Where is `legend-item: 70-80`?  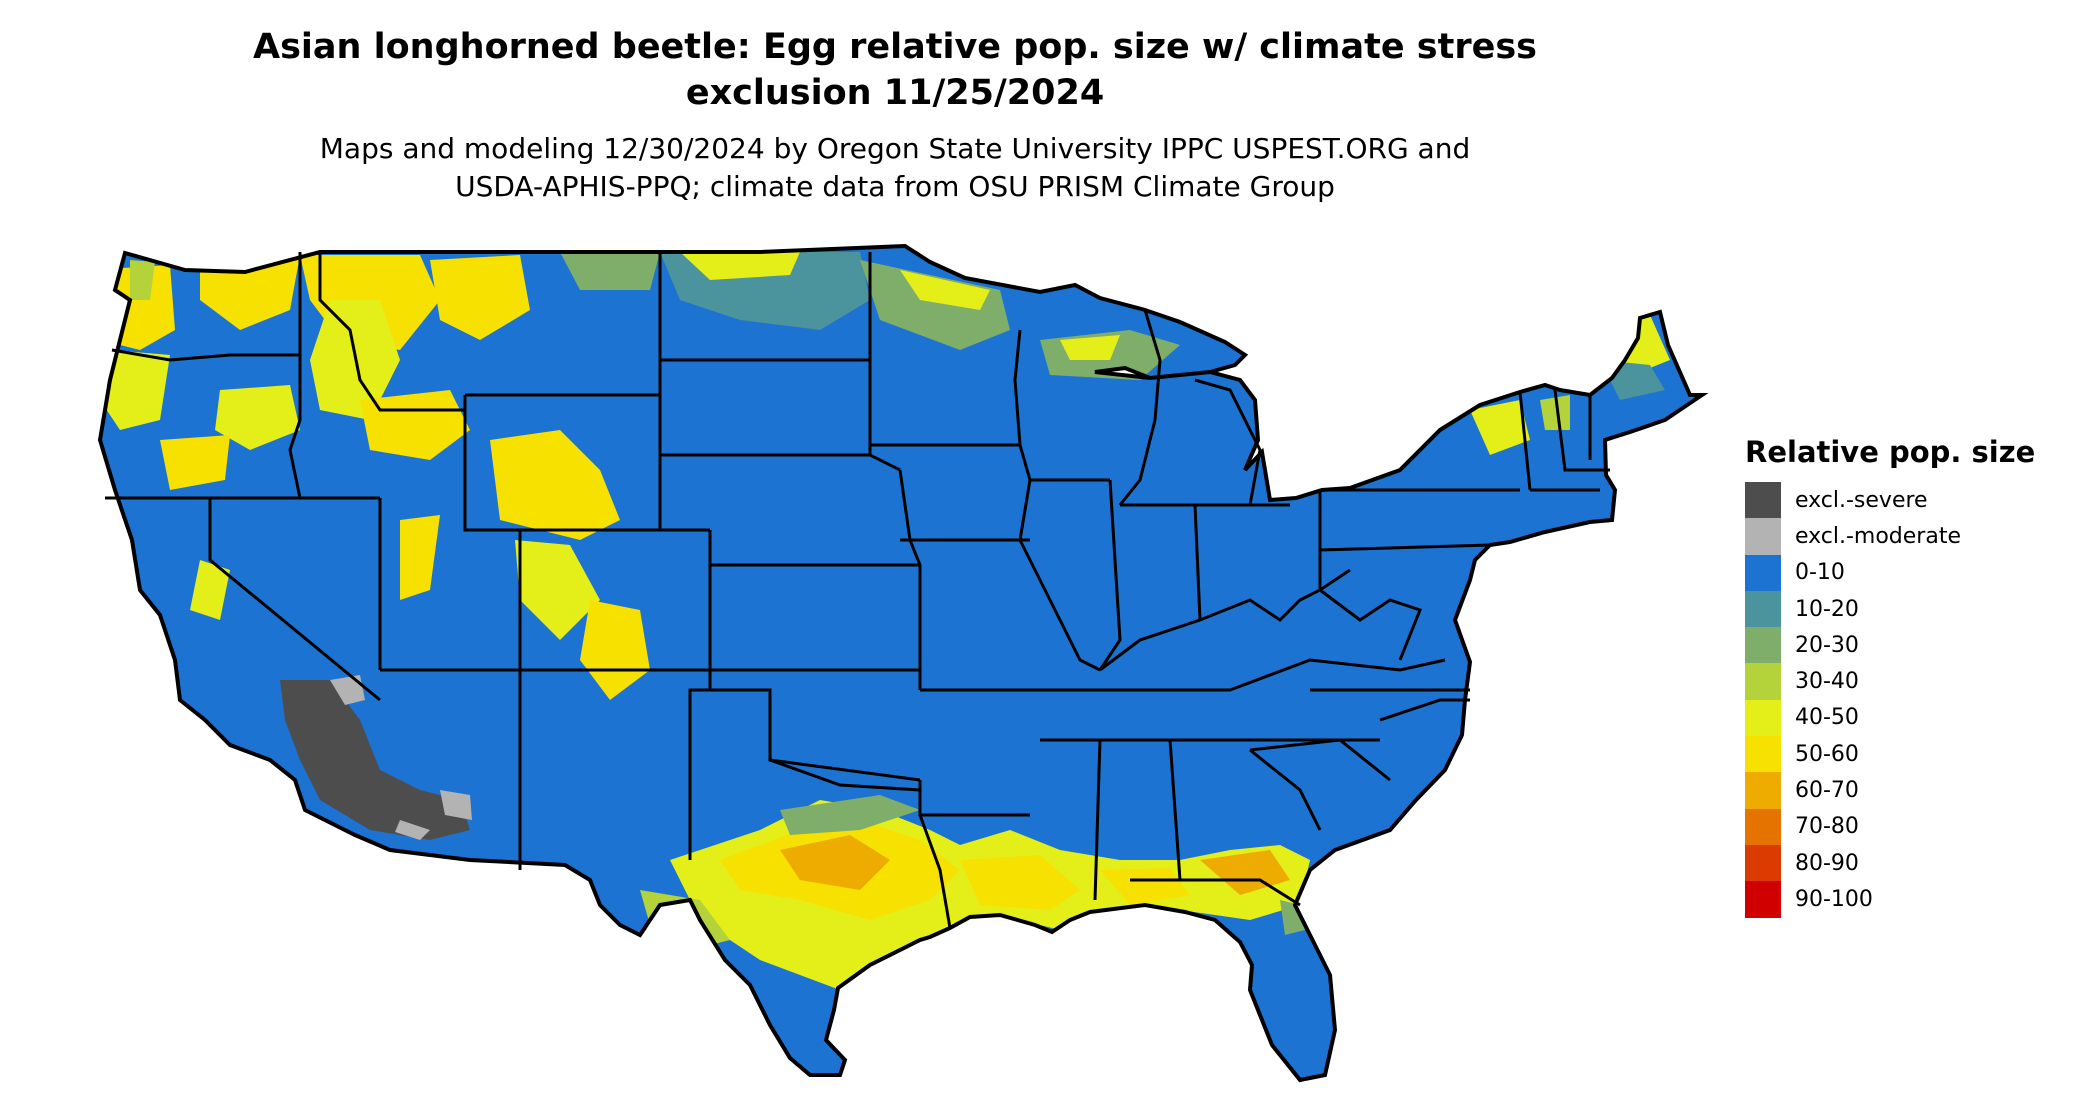
legend-item: 70-80 is located at coordinates (1890, 826).